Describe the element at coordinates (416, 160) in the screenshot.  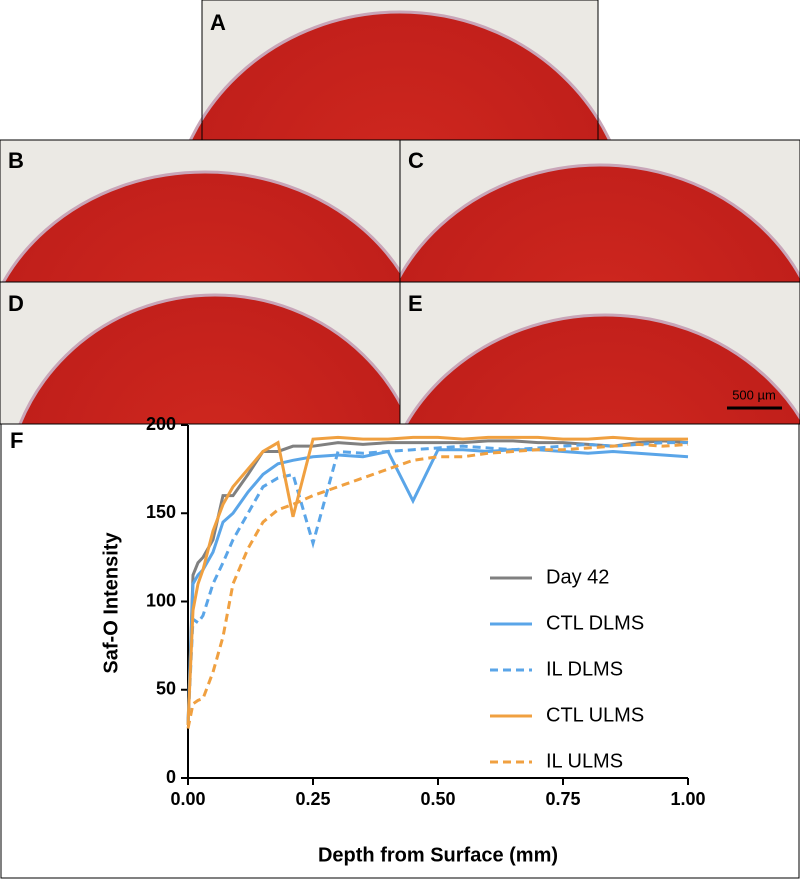
I see `panel-label: C` at that location.